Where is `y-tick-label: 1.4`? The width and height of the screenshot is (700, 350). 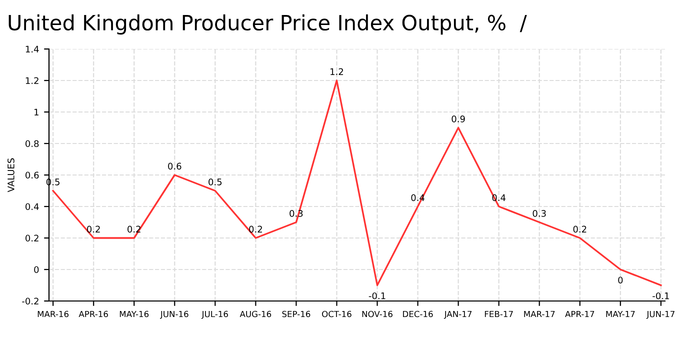 y-tick-label: 1.4 is located at coordinates (32, 49).